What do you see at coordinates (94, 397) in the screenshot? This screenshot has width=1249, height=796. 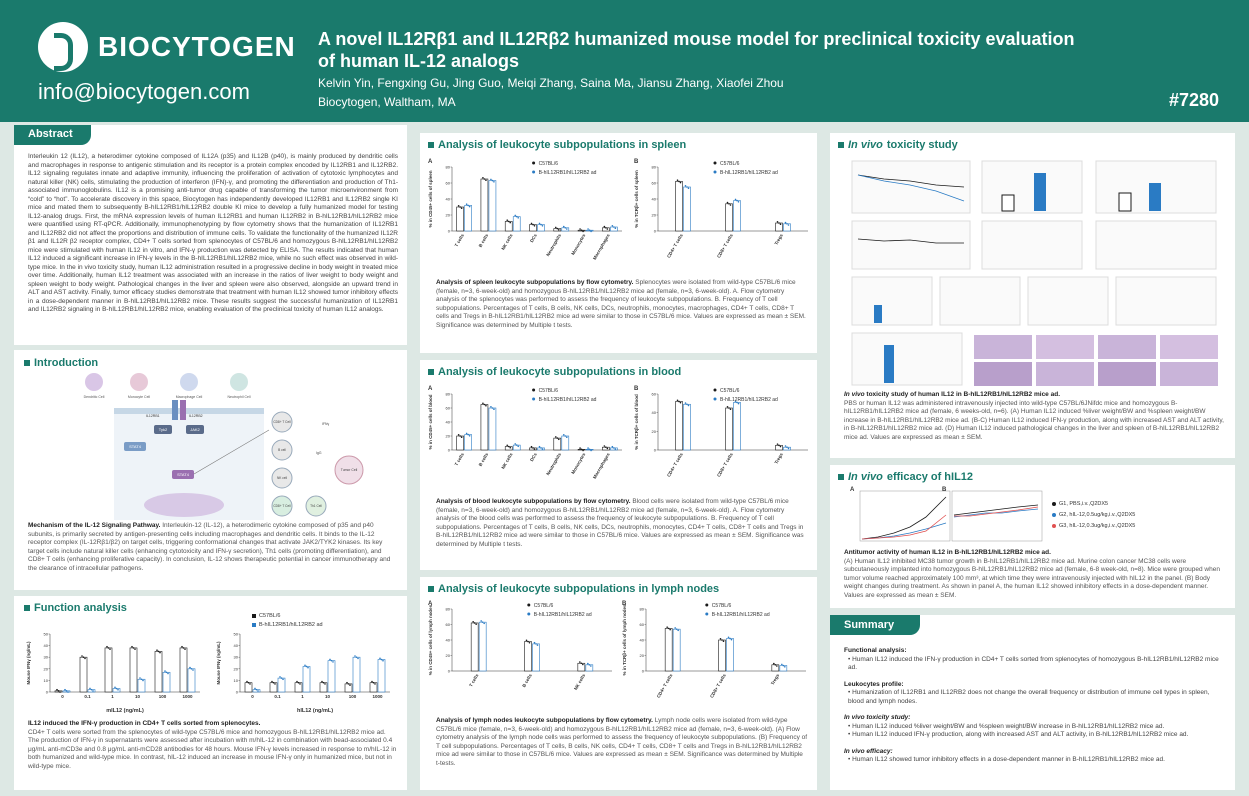 I see `cell-label: Dendritic Cell` at bounding box center [94, 397].